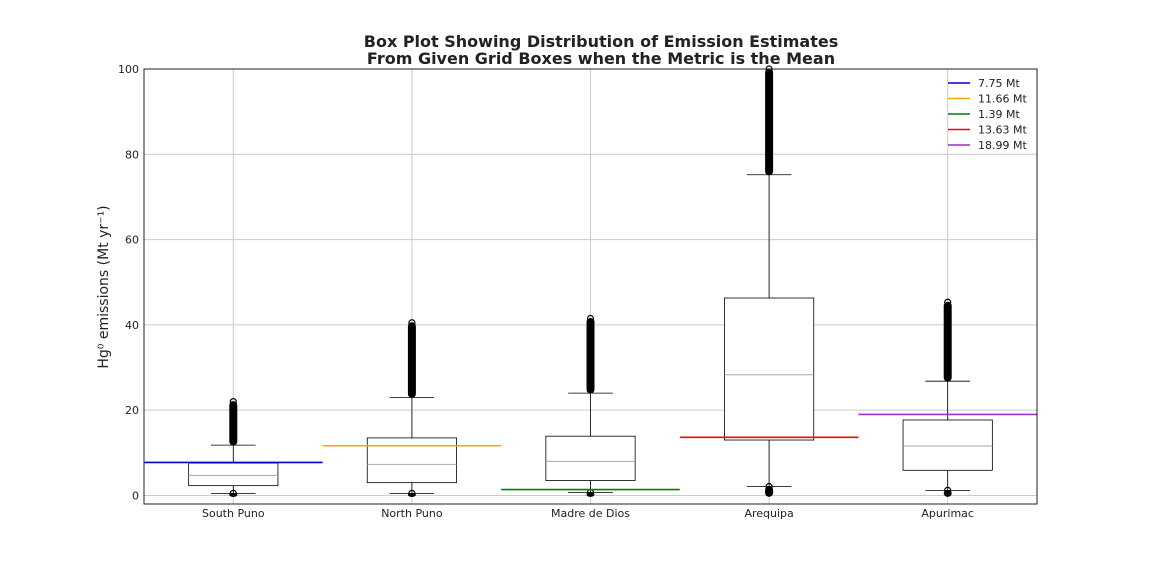  What do you see at coordinates (128, 69) in the screenshot?
I see `y-tick-label: 100` at bounding box center [128, 69].